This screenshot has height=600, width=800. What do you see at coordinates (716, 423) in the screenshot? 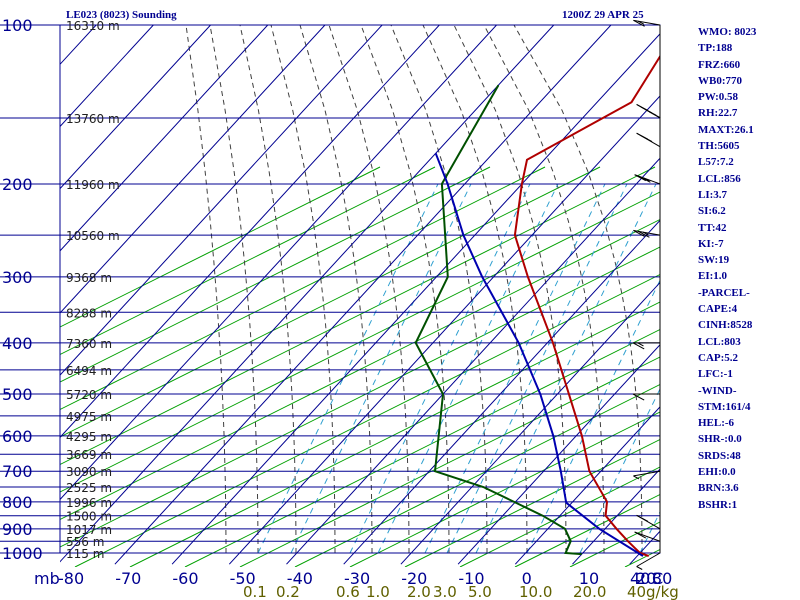
I see `index-line: HEL:-6` at bounding box center [716, 423].